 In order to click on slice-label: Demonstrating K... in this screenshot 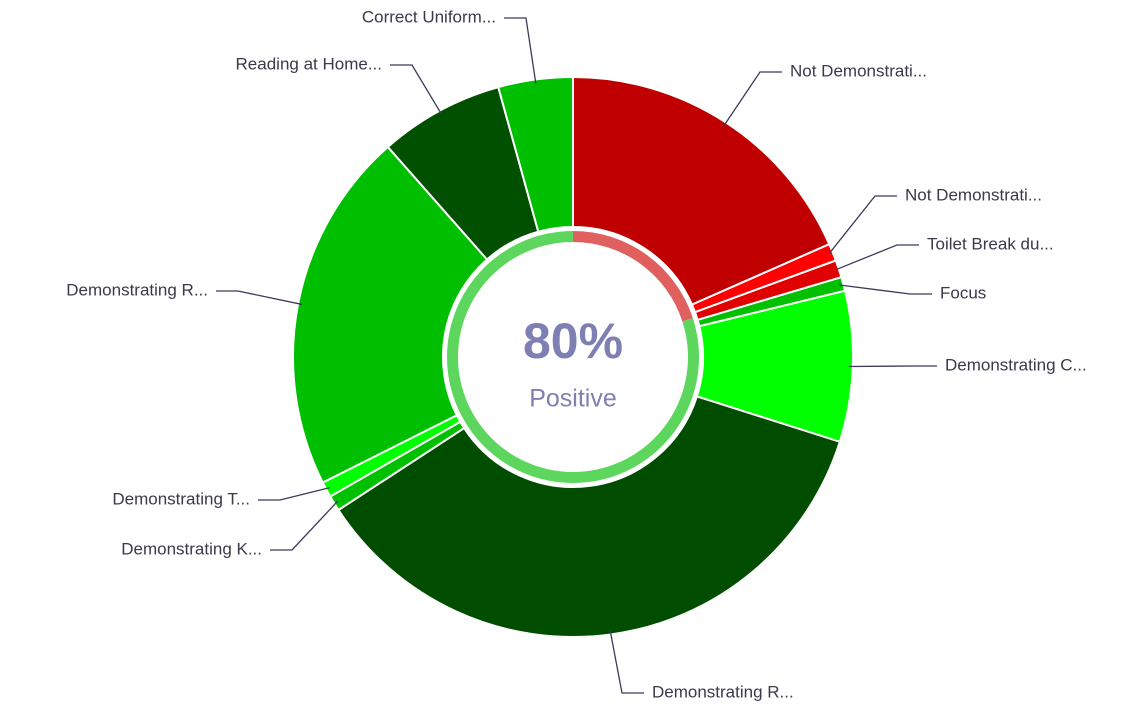, I will do `click(191, 548)`.